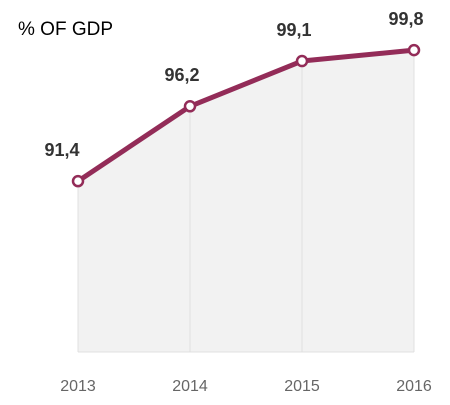  What do you see at coordinates (65, 29) in the screenshot?
I see `chart-title: % OF GDP` at bounding box center [65, 29].